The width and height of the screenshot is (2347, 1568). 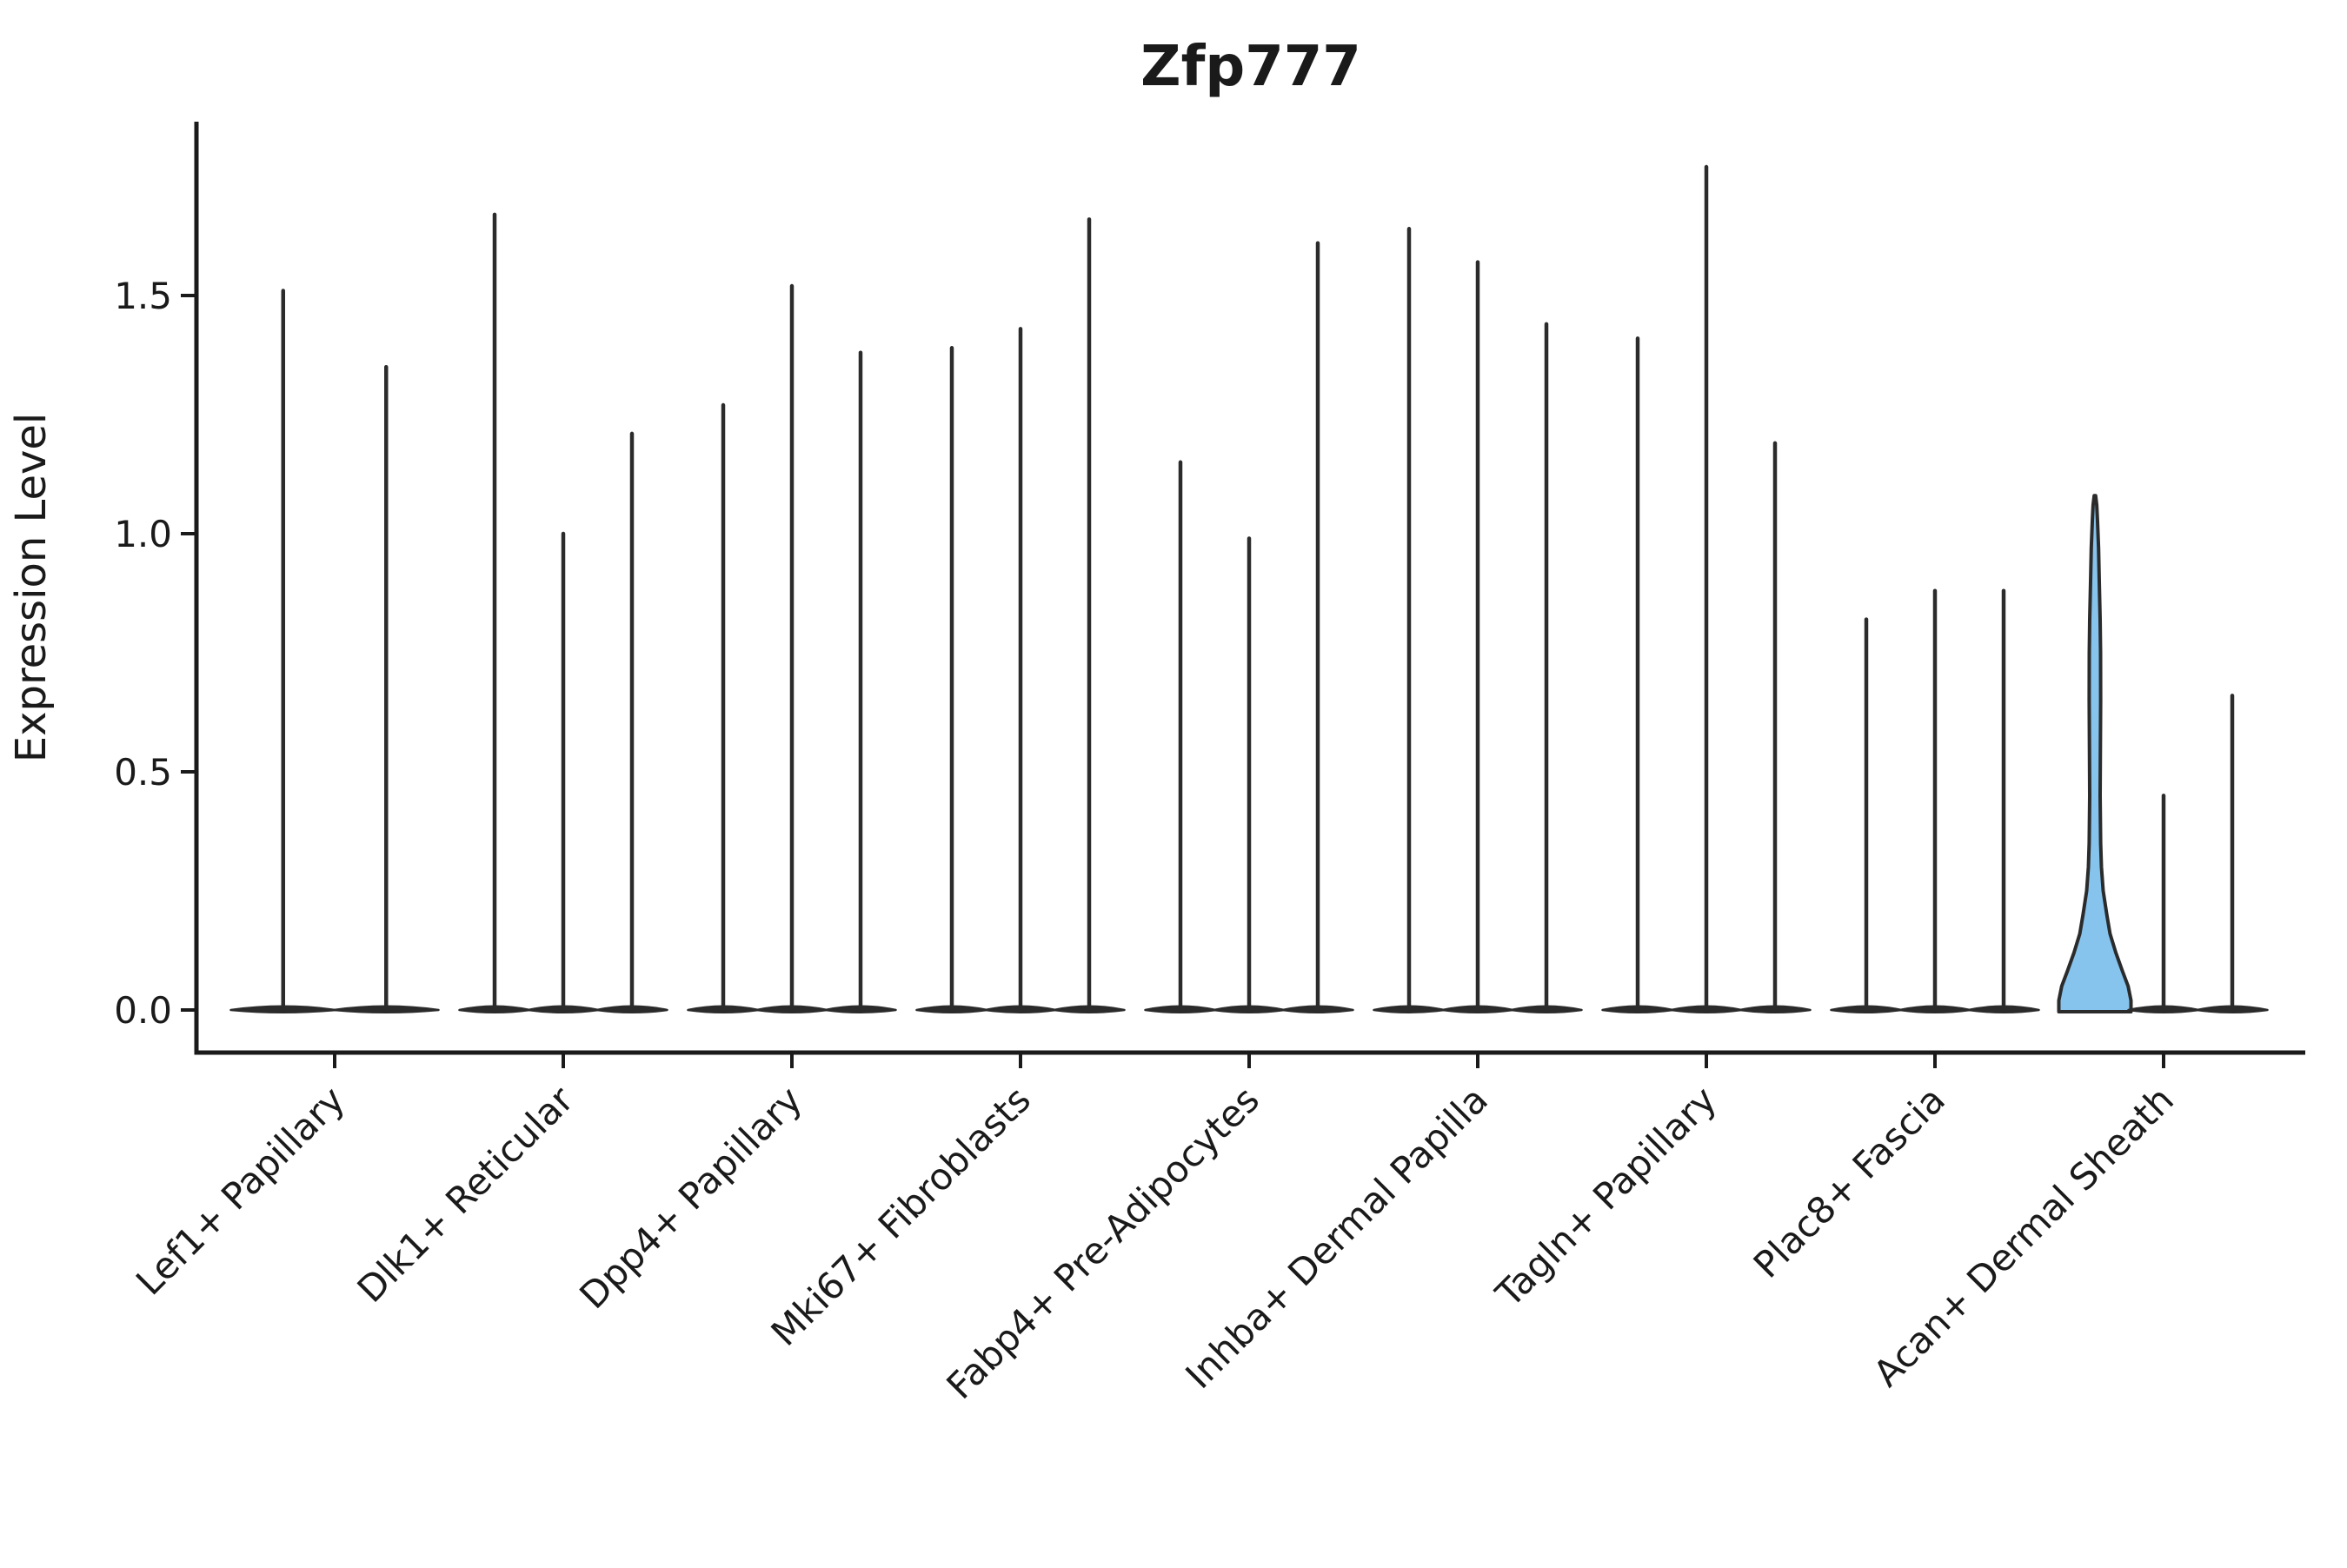 I want to click on x-tick-label: Dlk1+ Reticular, so click(x=465, y=1194).